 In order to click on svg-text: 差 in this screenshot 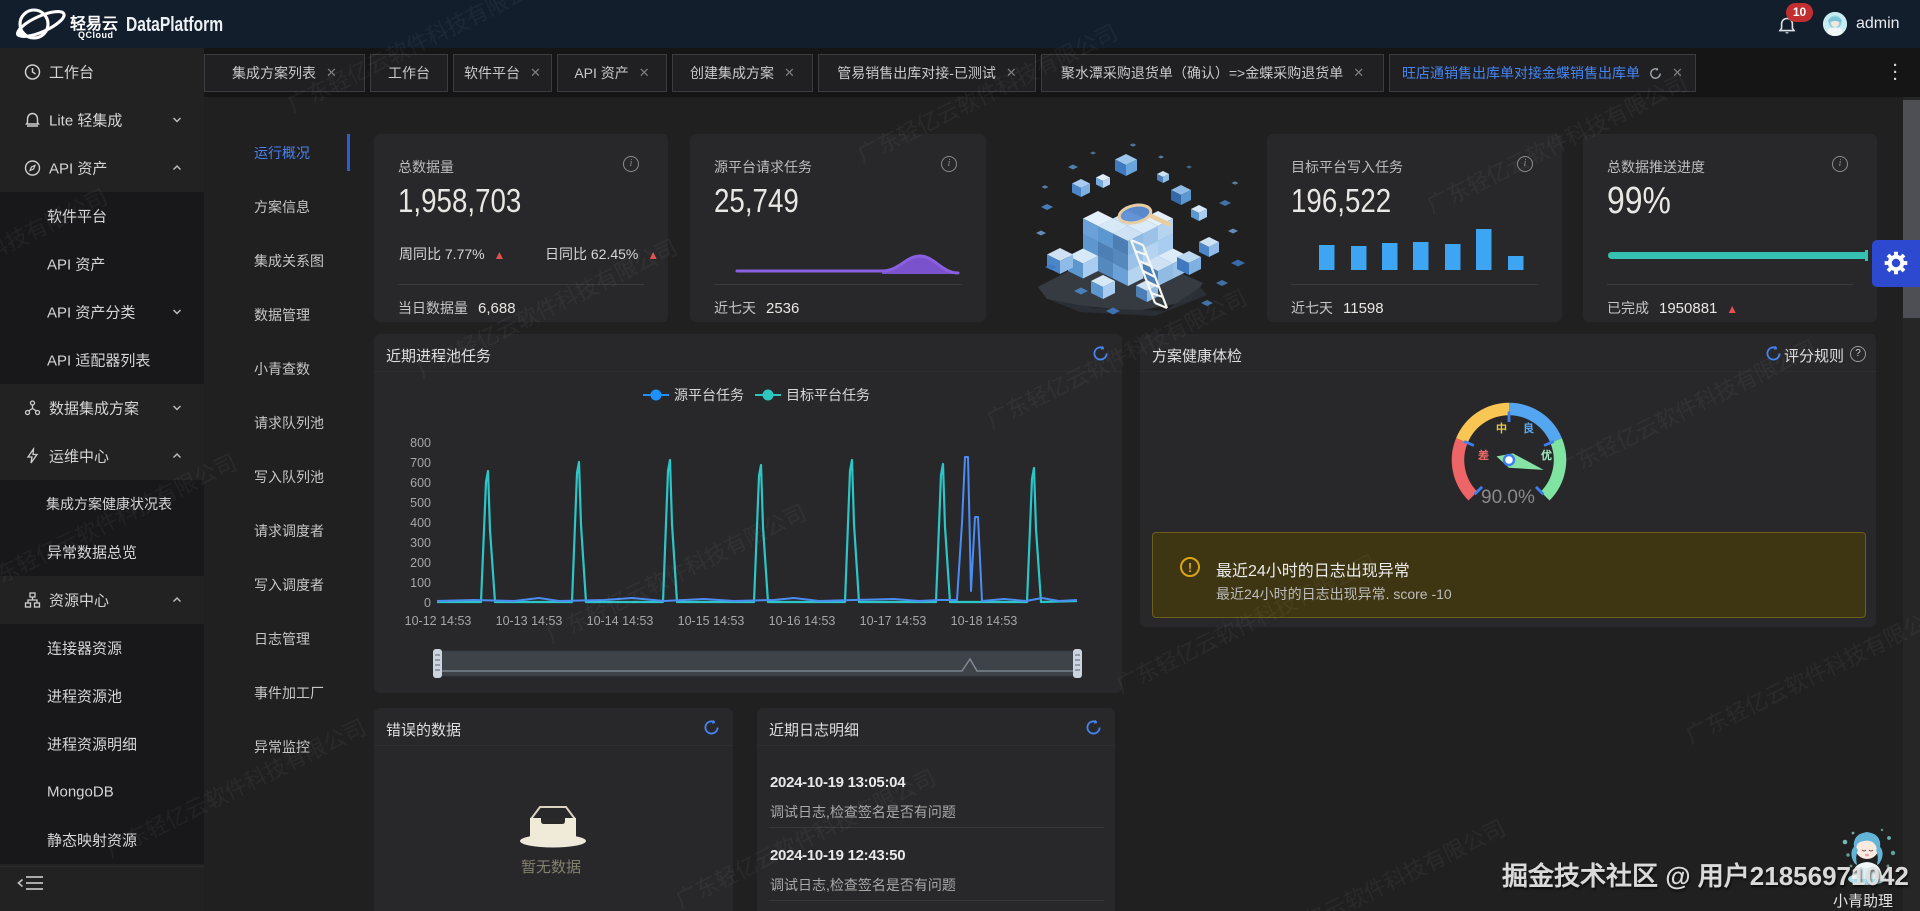, I will do `click(1483, 455)`.